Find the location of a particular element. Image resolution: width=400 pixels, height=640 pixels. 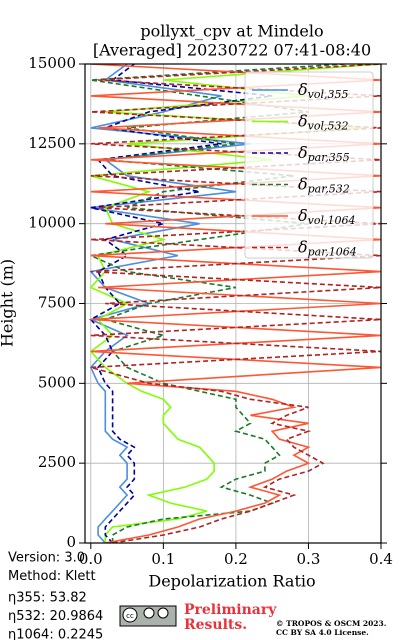

copyright: CC BY SA 4.0 License. is located at coordinates (322, 632).